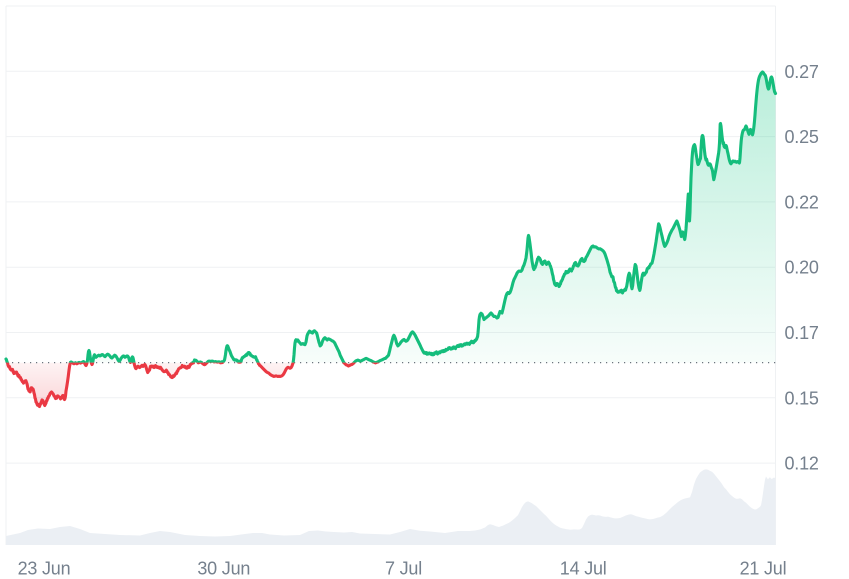  I want to click on svg-text: 14 Jul, so click(583, 569).